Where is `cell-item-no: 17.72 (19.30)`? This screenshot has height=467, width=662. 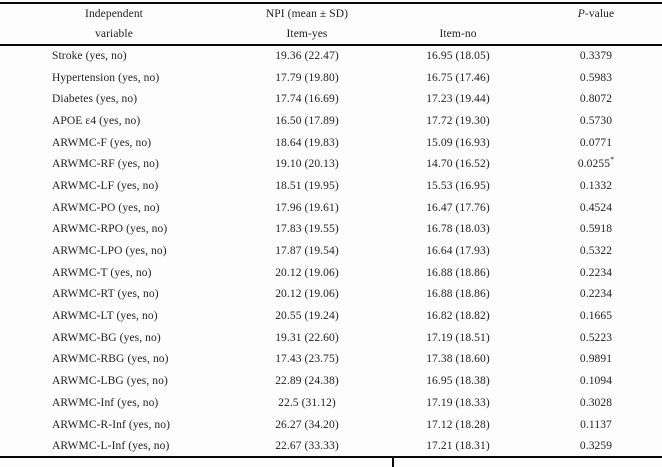
cell-item-no: 17.72 (19.30) is located at coordinates (458, 120).